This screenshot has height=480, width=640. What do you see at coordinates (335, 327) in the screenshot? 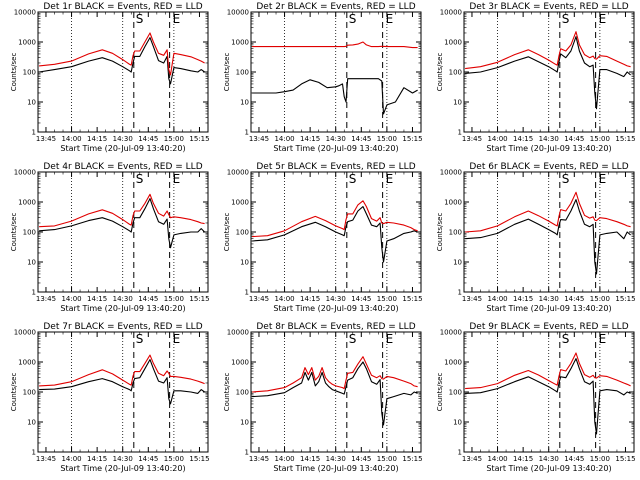
I see `panel-title: Det 8r BLACK = Events, RED = LLD` at bounding box center [335, 327].